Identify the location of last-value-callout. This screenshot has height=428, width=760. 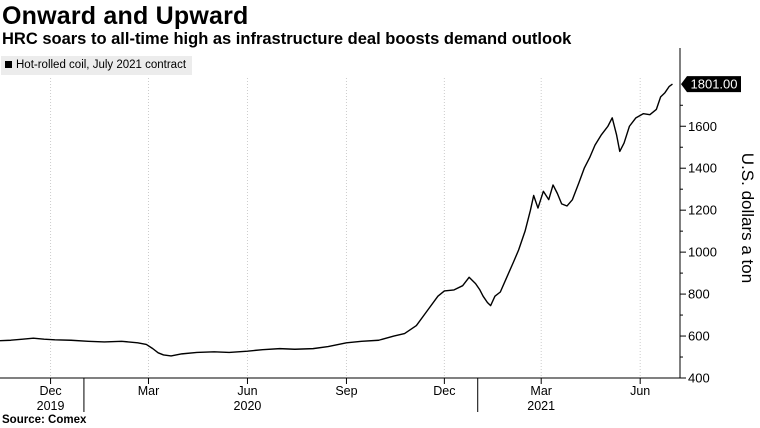
(711, 84).